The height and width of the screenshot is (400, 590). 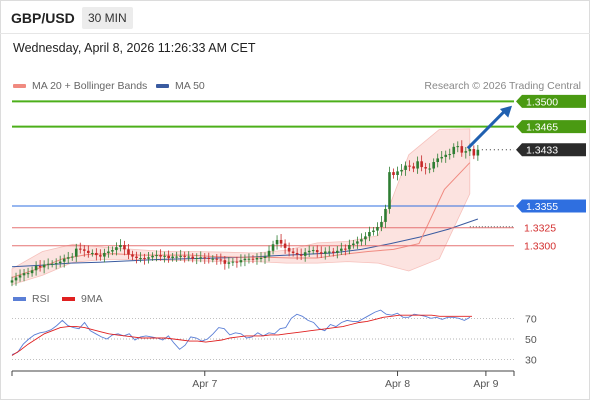 What do you see at coordinates (551, 206) in the screenshot?
I see `price-badge-1.3355` at bounding box center [551, 206].